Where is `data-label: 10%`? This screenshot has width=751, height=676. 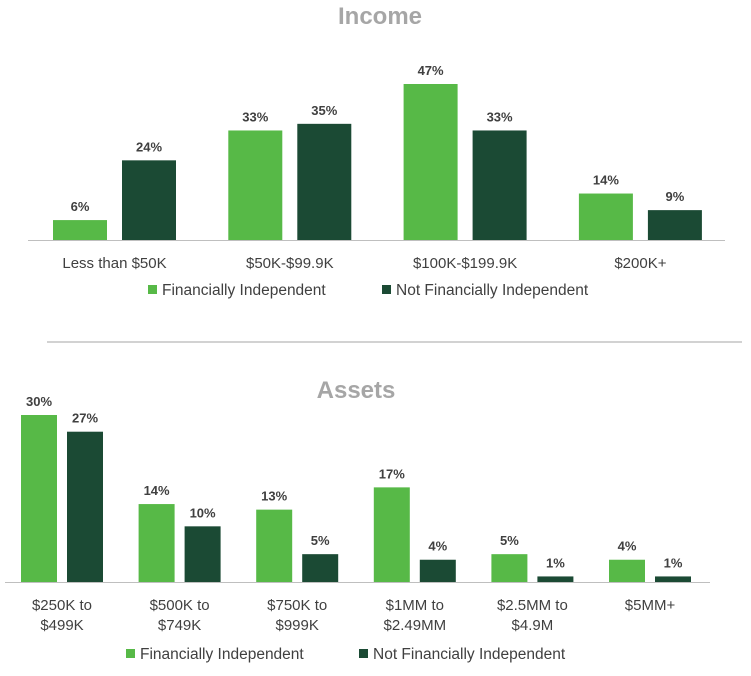
data-label: 10% is located at coordinates (203, 512).